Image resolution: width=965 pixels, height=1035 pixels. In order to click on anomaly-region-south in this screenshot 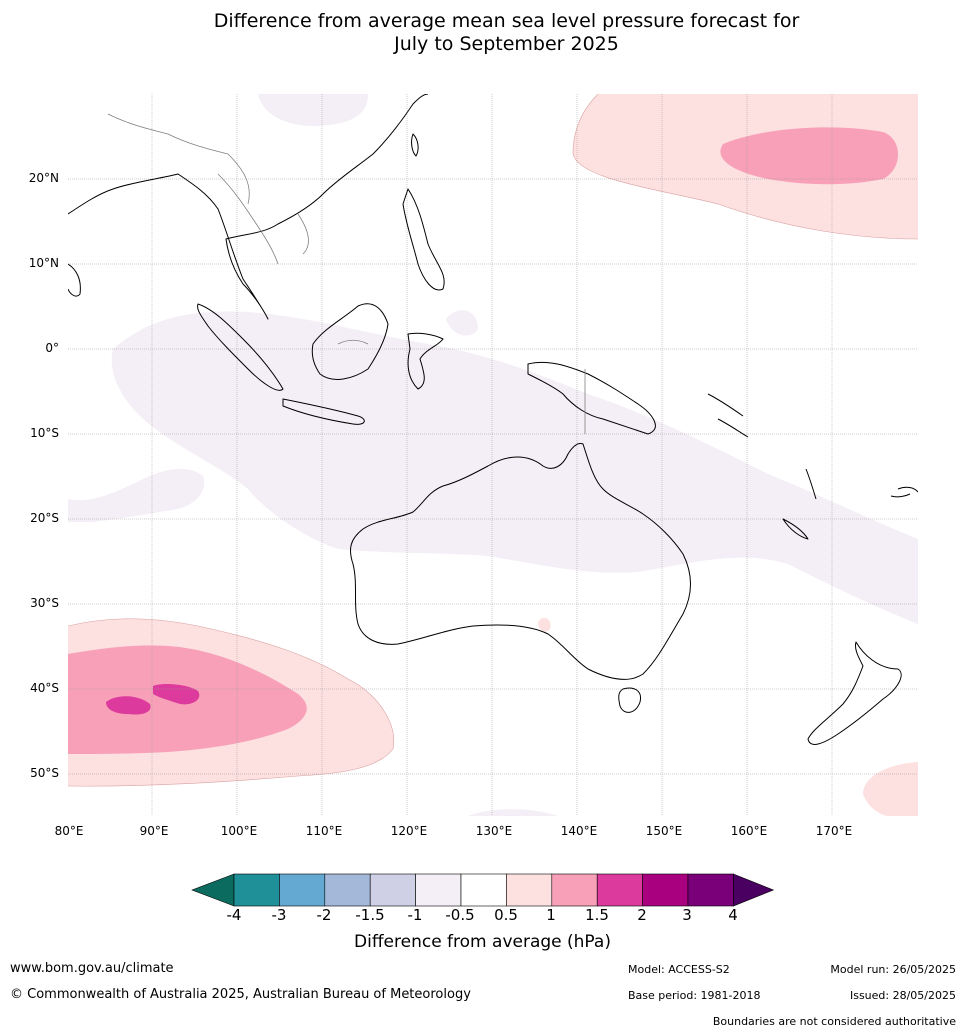, I will do `click(513, 812)`.